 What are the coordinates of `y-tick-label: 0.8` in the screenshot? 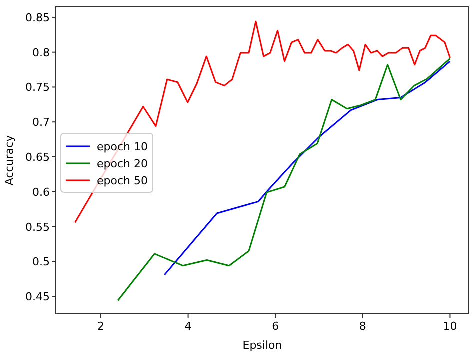 It's located at (41, 53).